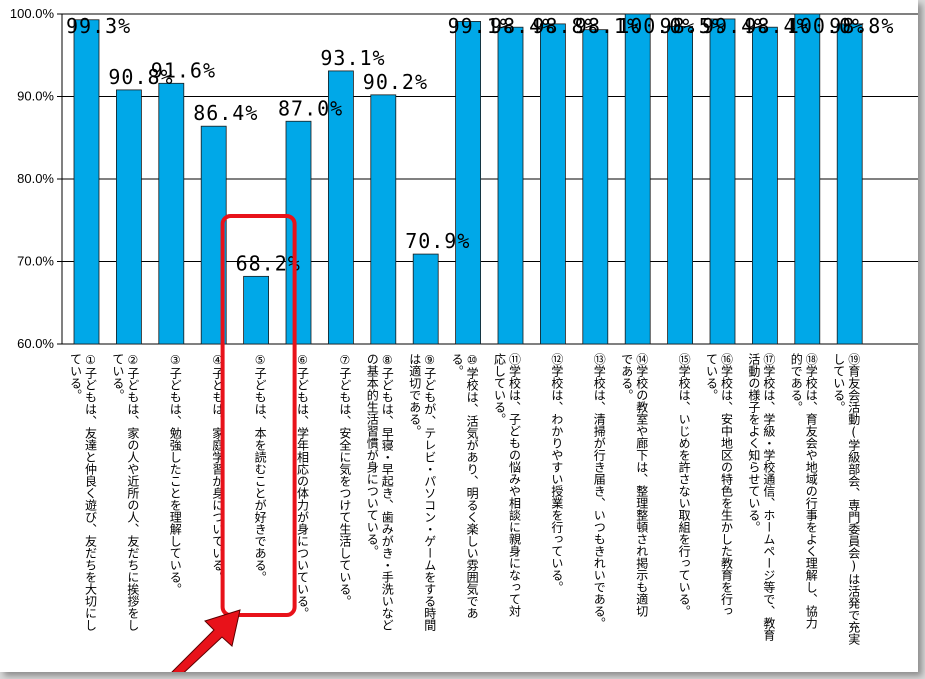  I want to click on category-label: 応している。, so click(500, 389).